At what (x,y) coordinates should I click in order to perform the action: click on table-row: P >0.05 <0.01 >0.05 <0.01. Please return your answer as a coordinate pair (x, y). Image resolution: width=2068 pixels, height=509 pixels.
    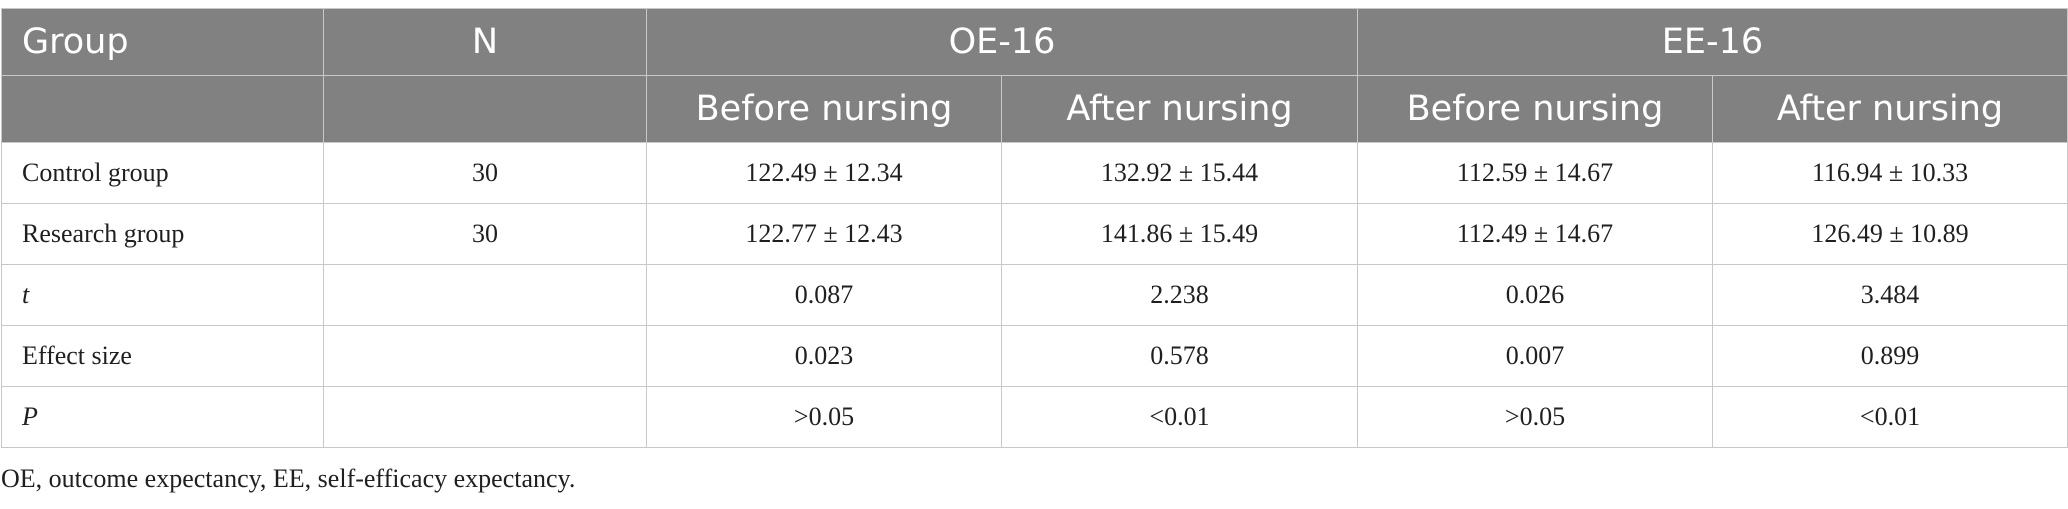
    Looking at the image, I should click on (1034, 417).